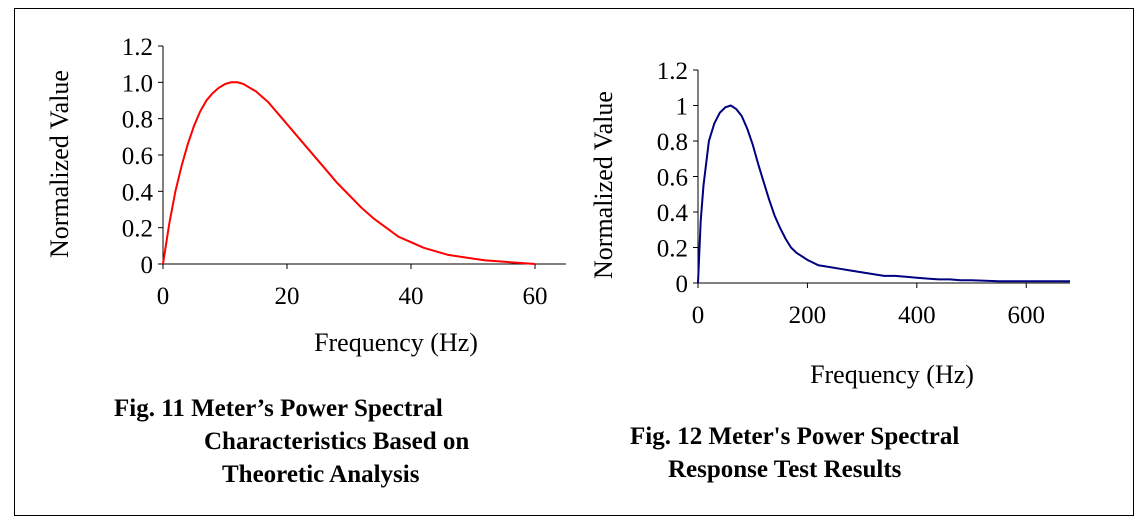 This screenshot has width=1140, height=522. What do you see at coordinates (138, 192) in the screenshot?
I see `chart-1-y-tick-label: 0.4` at bounding box center [138, 192].